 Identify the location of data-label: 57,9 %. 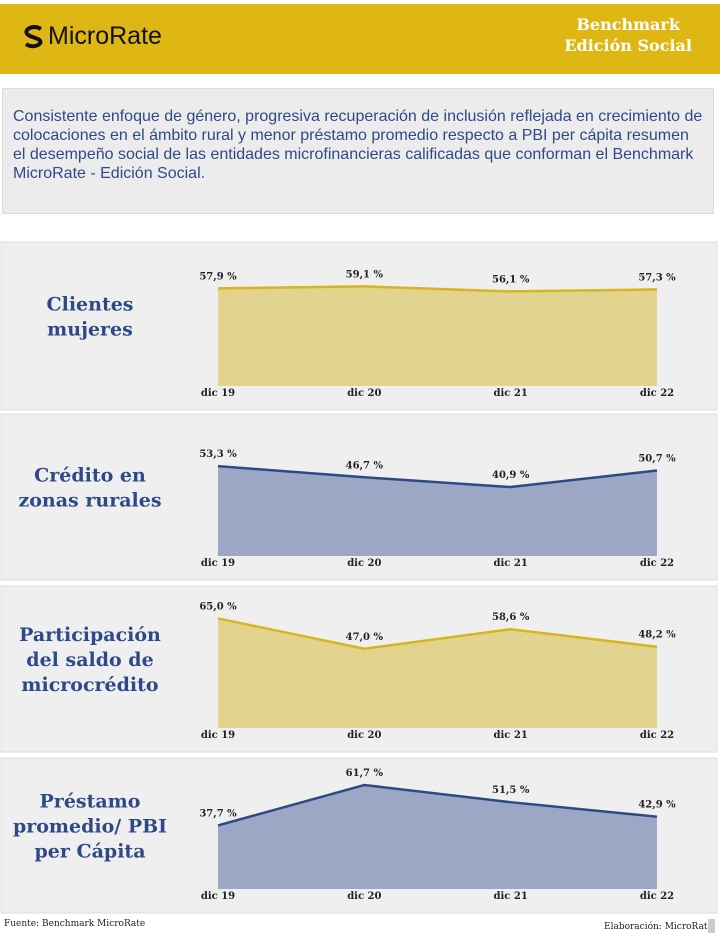
(218, 276).